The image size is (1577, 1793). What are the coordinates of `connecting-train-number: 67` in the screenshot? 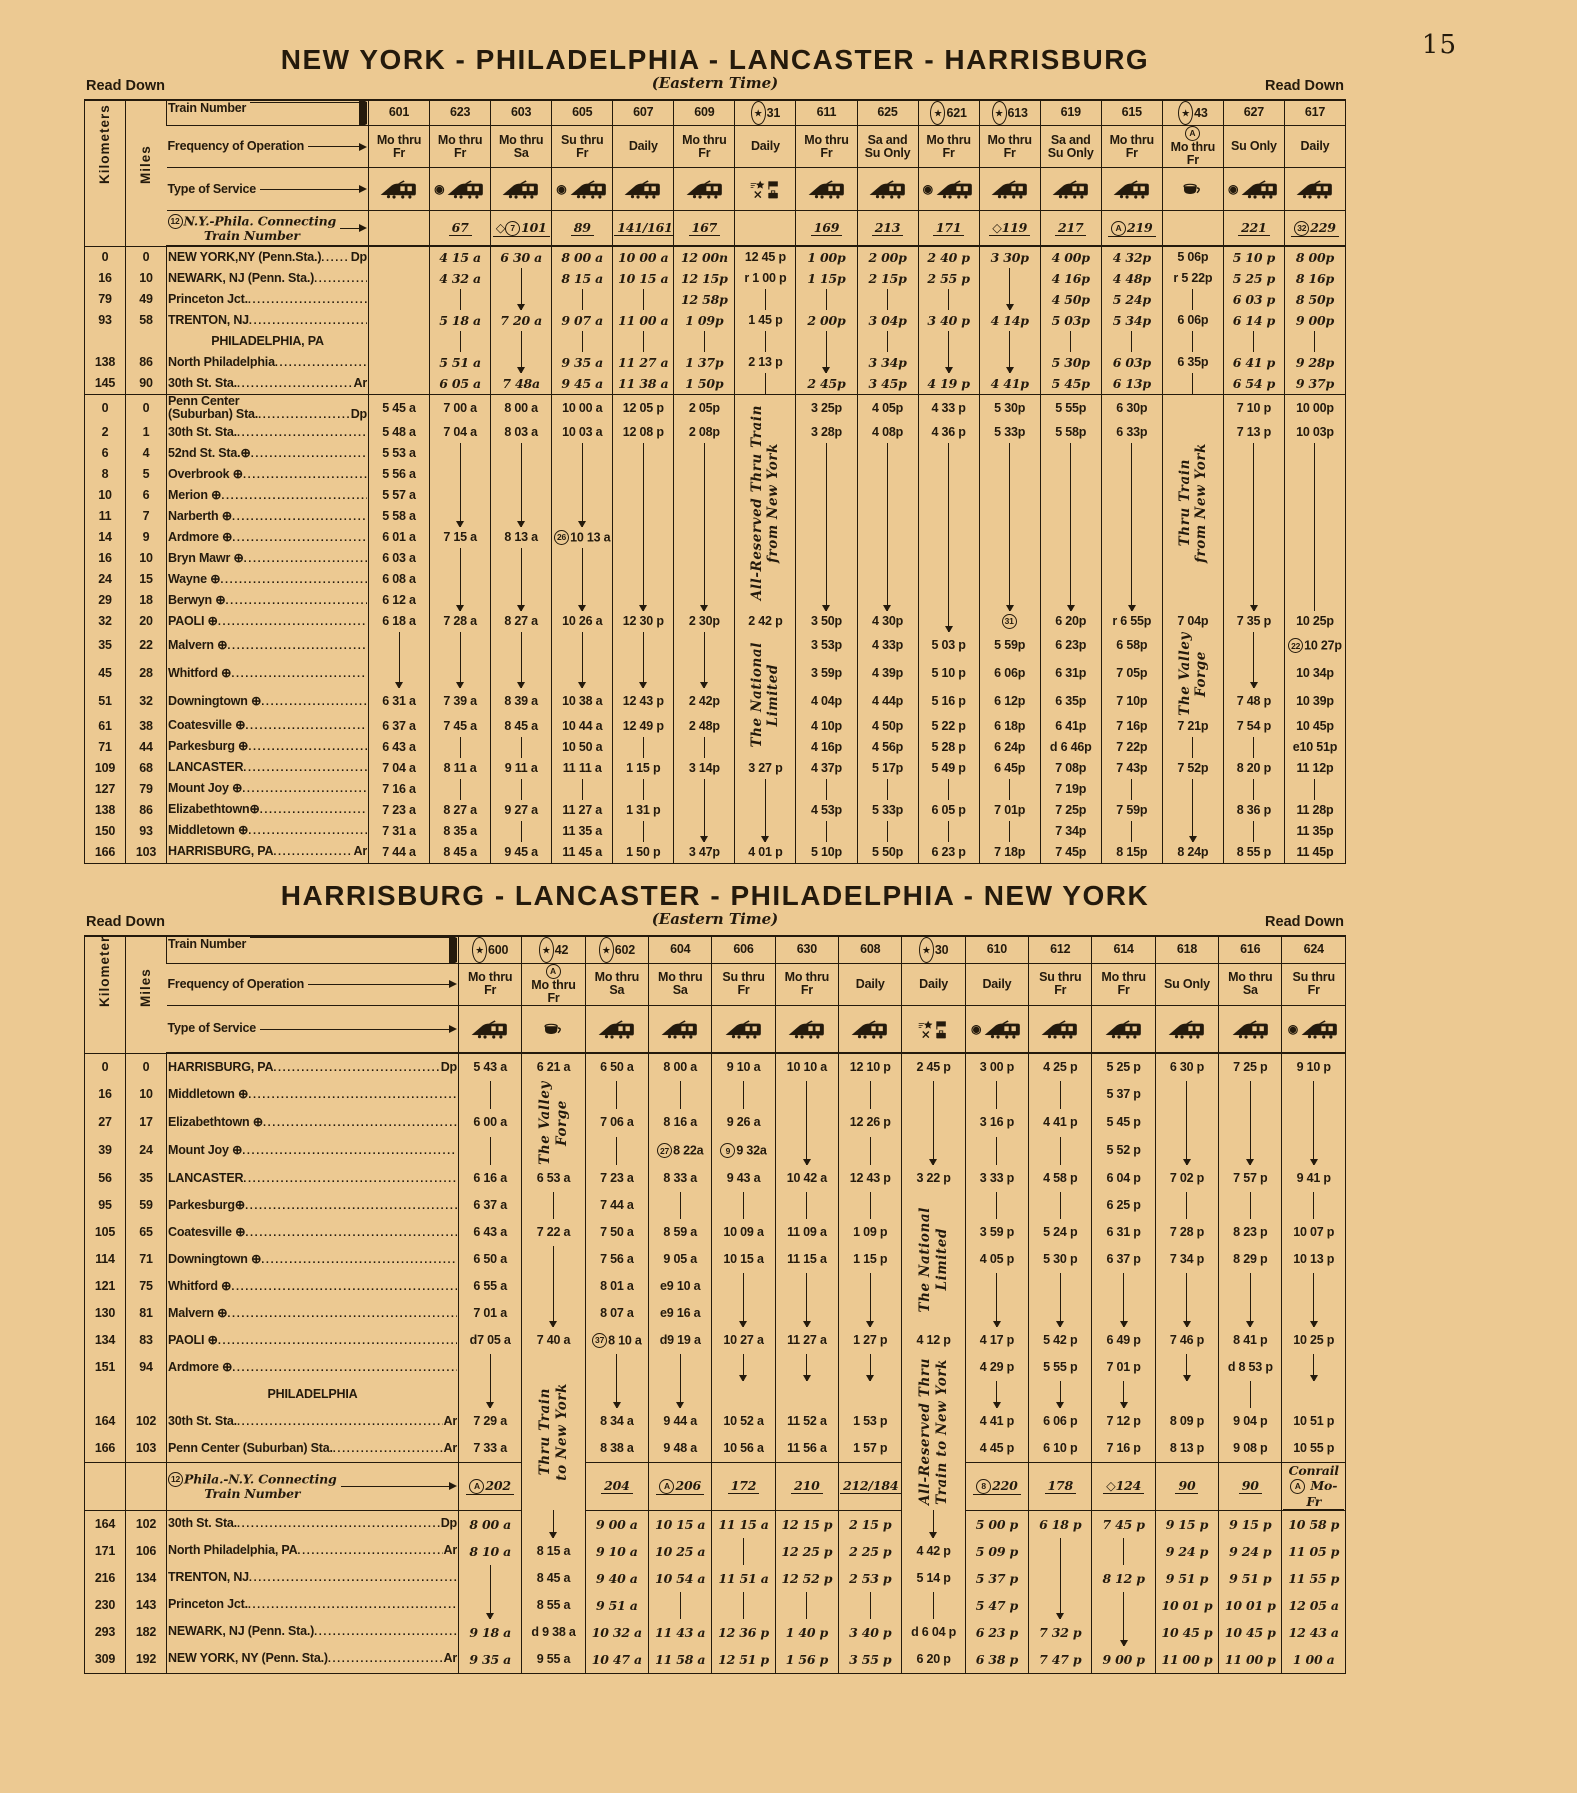 It's located at (460, 229).